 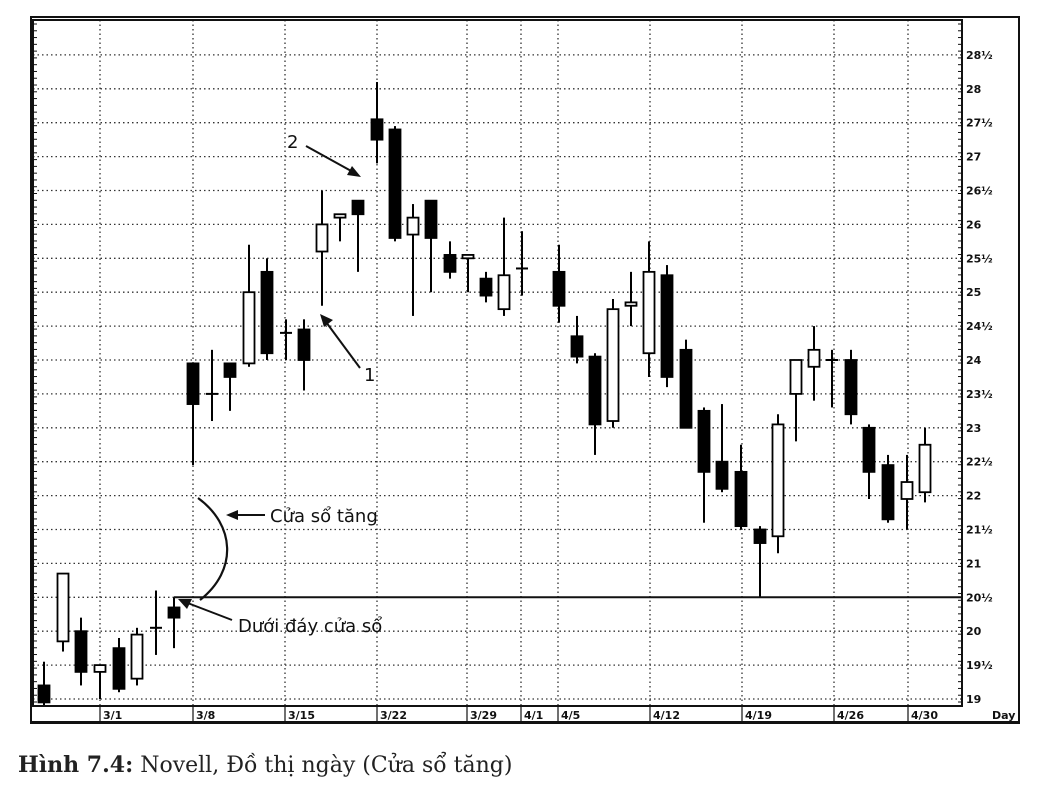 What do you see at coordinates (533, 715) in the screenshot?
I see `x-tick-label: 4/1` at bounding box center [533, 715].